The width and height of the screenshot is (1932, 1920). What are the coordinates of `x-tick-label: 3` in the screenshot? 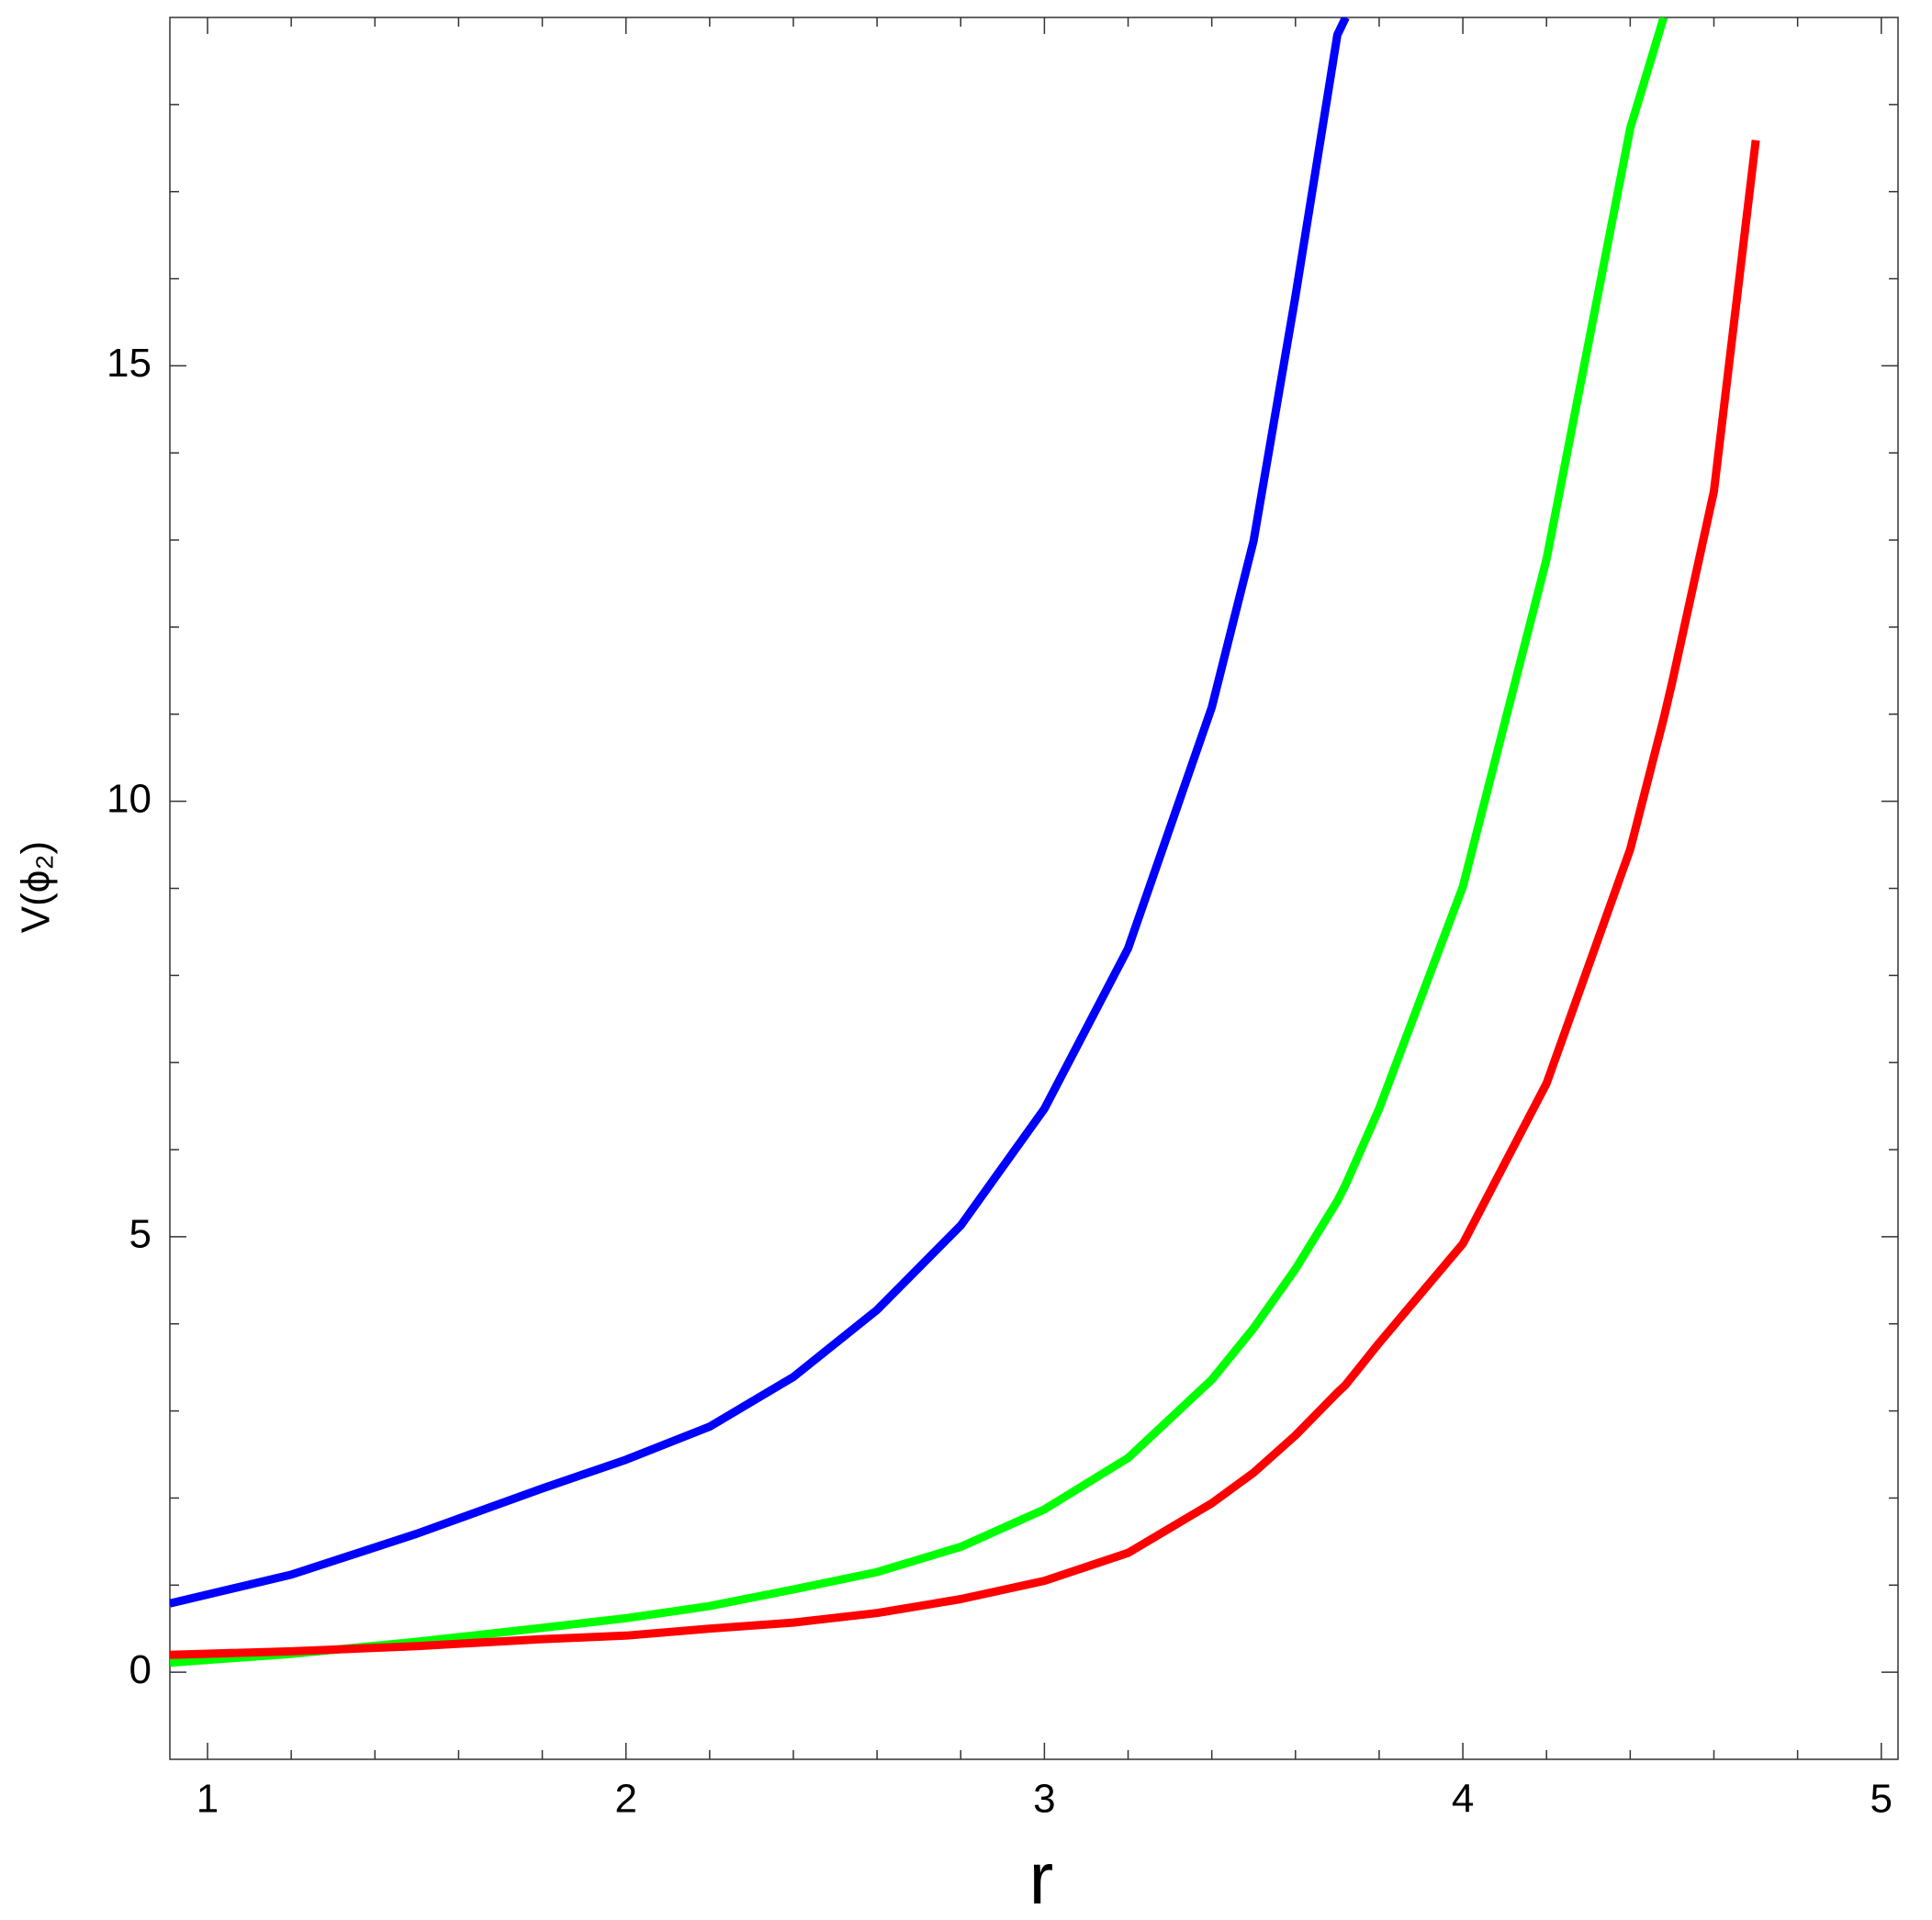 It's located at (1044, 1799).